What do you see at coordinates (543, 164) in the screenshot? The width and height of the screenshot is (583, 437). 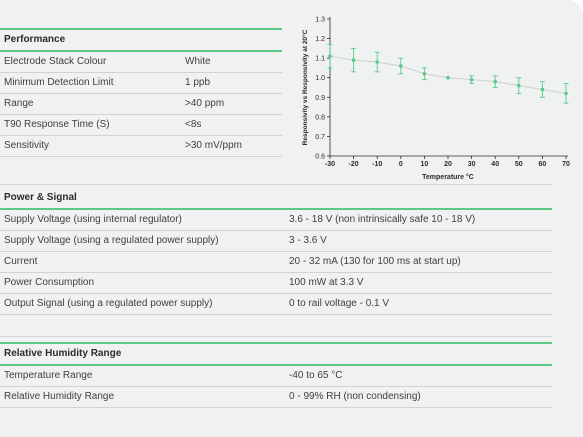 I see `x-tick-label: 60` at bounding box center [543, 164].